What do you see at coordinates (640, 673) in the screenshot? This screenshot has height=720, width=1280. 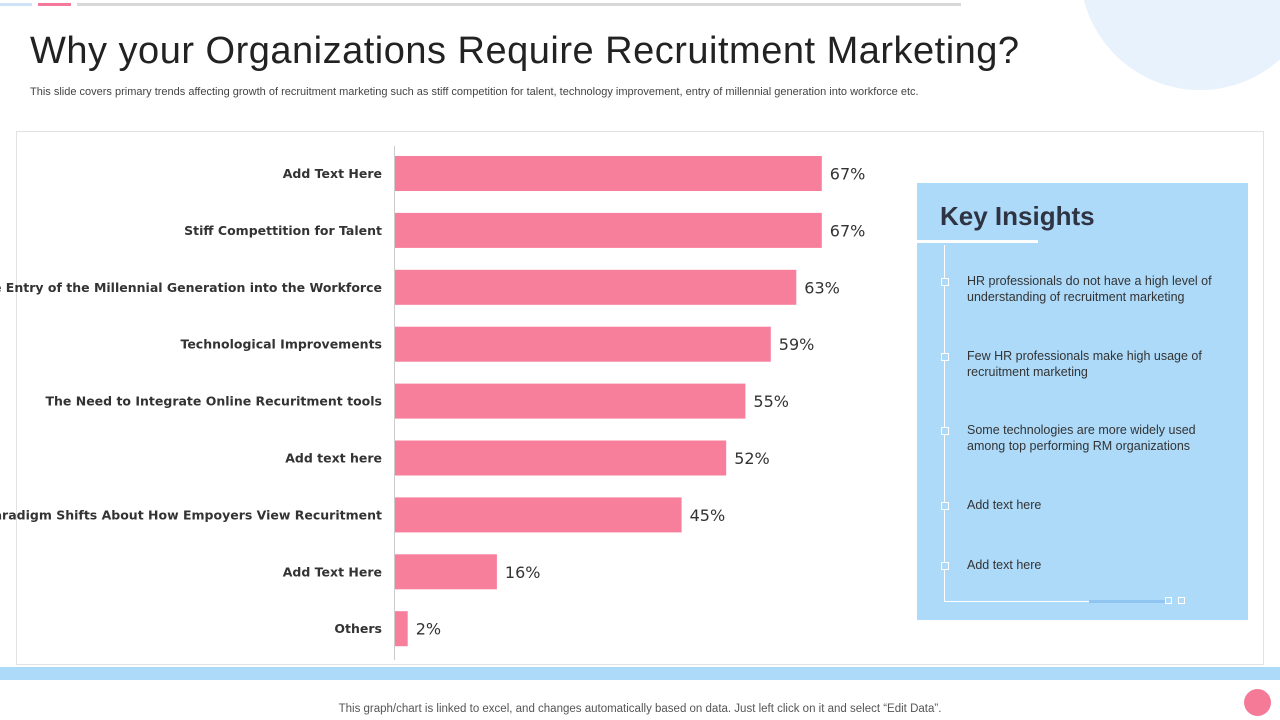 I see `bottom-band` at bounding box center [640, 673].